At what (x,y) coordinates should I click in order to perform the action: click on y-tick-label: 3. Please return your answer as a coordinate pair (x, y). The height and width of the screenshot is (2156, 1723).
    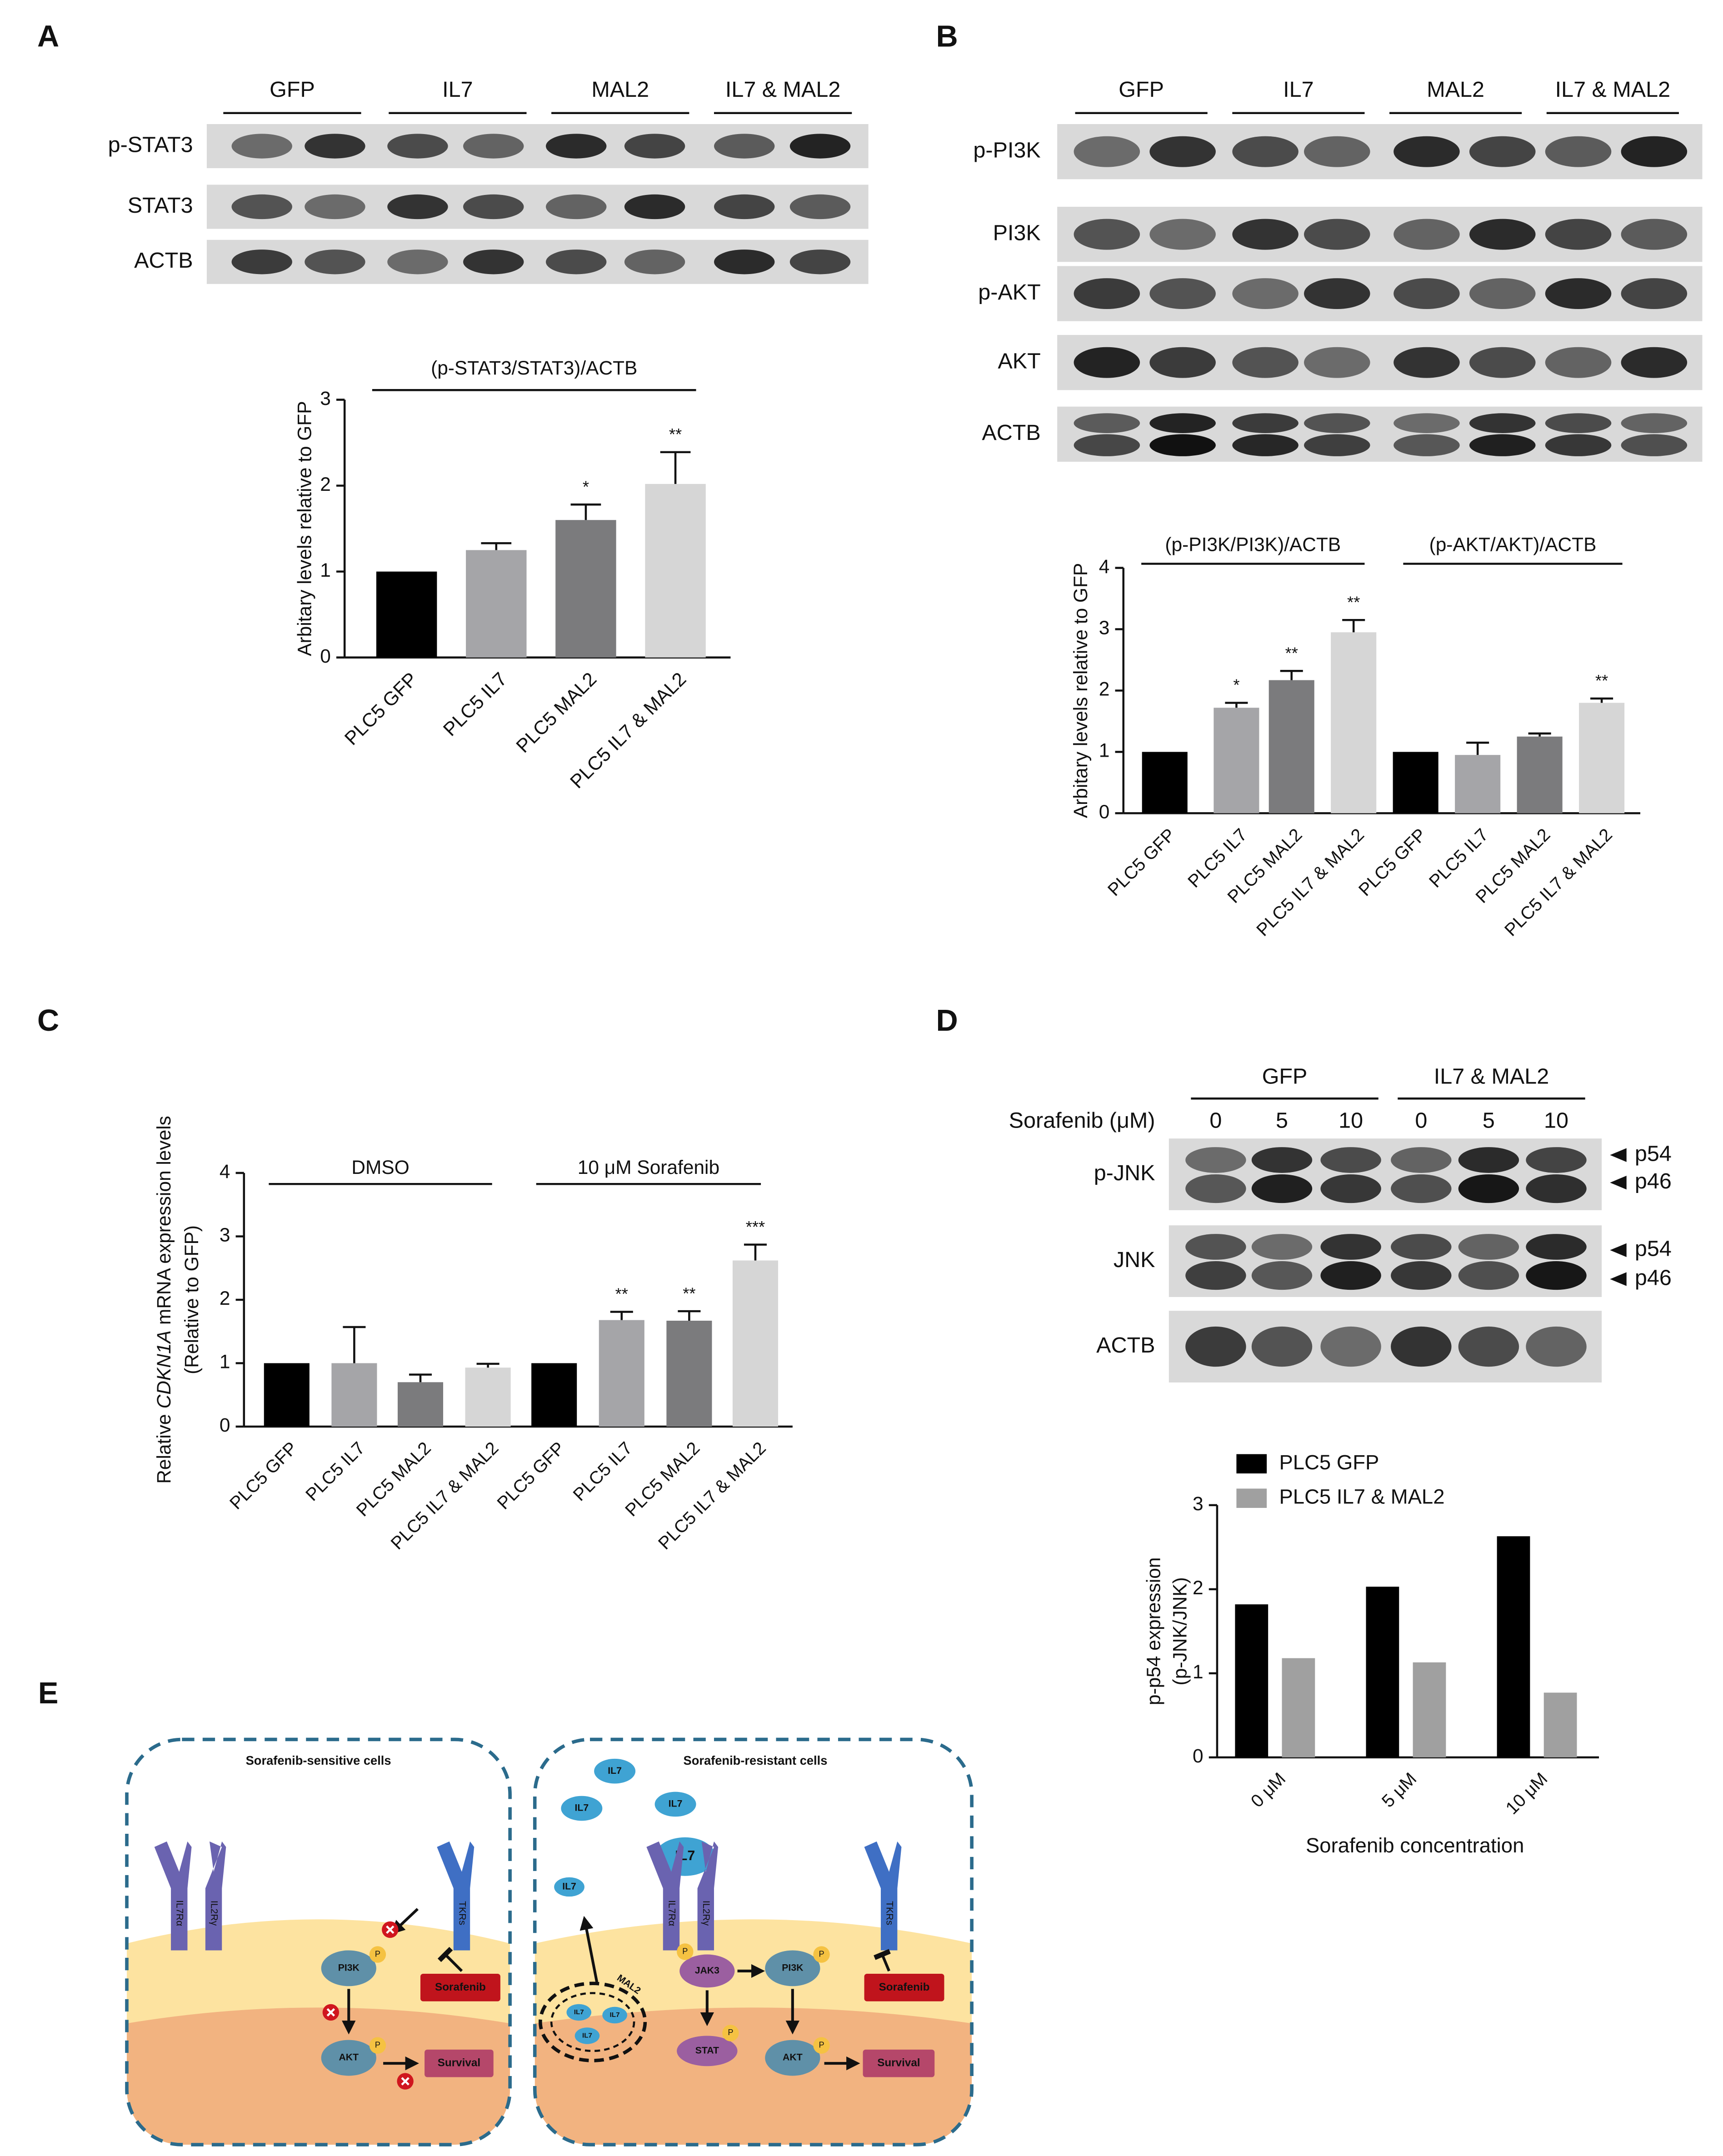
    Looking at the image, I should click on (225, 1235).